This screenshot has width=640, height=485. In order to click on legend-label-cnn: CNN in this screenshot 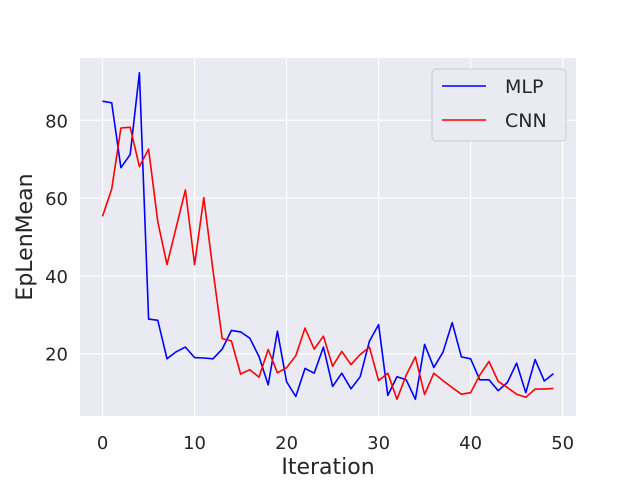, I will do `click(526, 121)`.